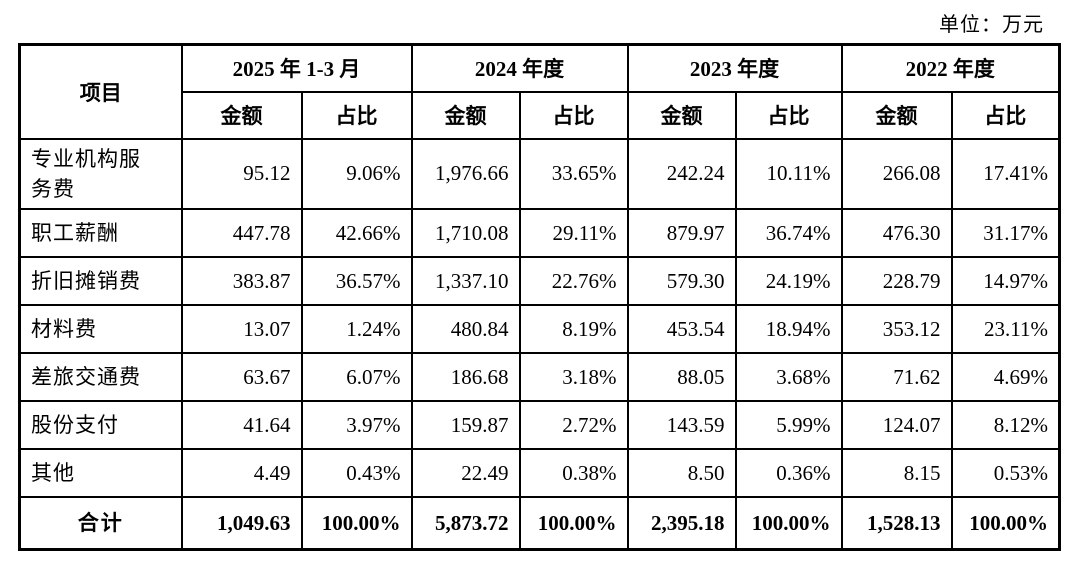 The image size is (1080, 572). Describe the element at coordinates (788, 233) in the screenshot. I see `ratio-cell: 36.74%` at that location.